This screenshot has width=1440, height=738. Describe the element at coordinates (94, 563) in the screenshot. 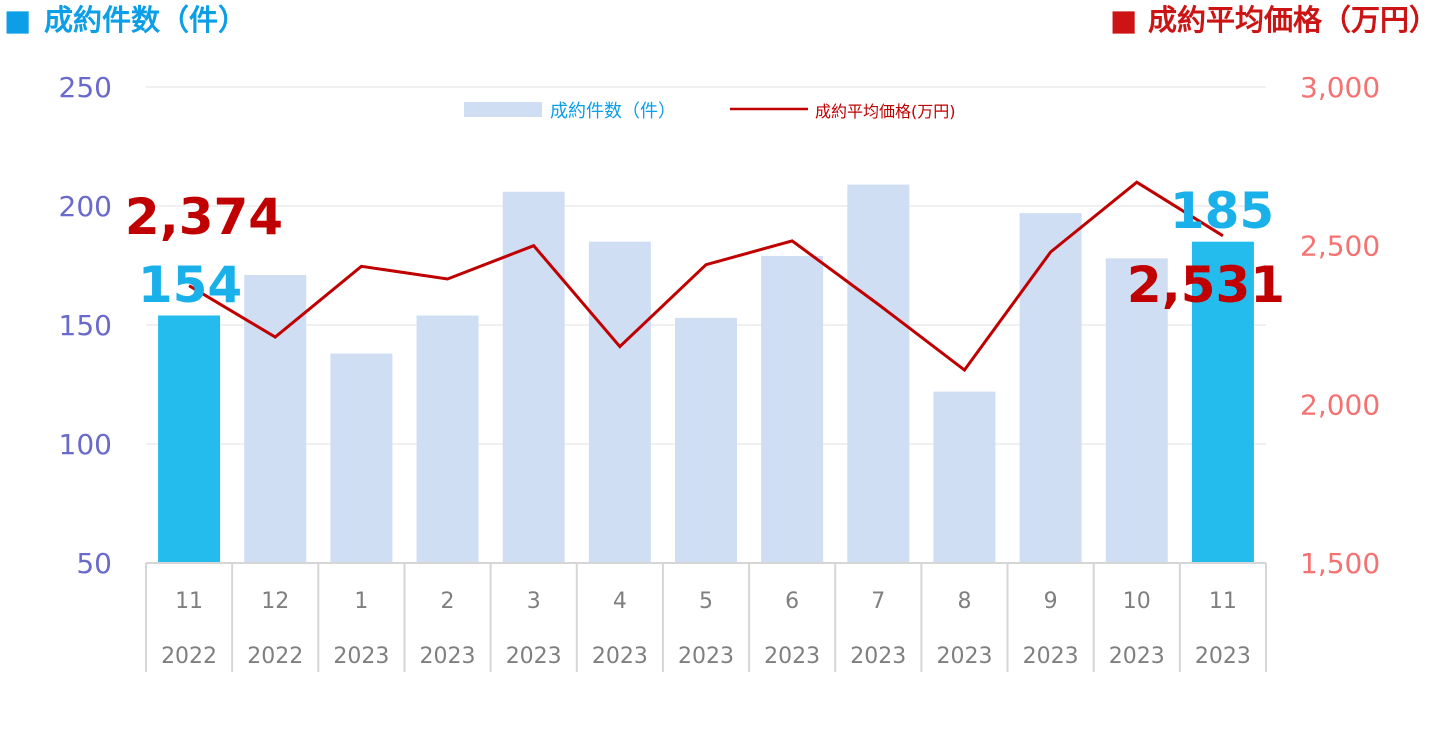

I see `left-axis-tick-label: 50` at that location.